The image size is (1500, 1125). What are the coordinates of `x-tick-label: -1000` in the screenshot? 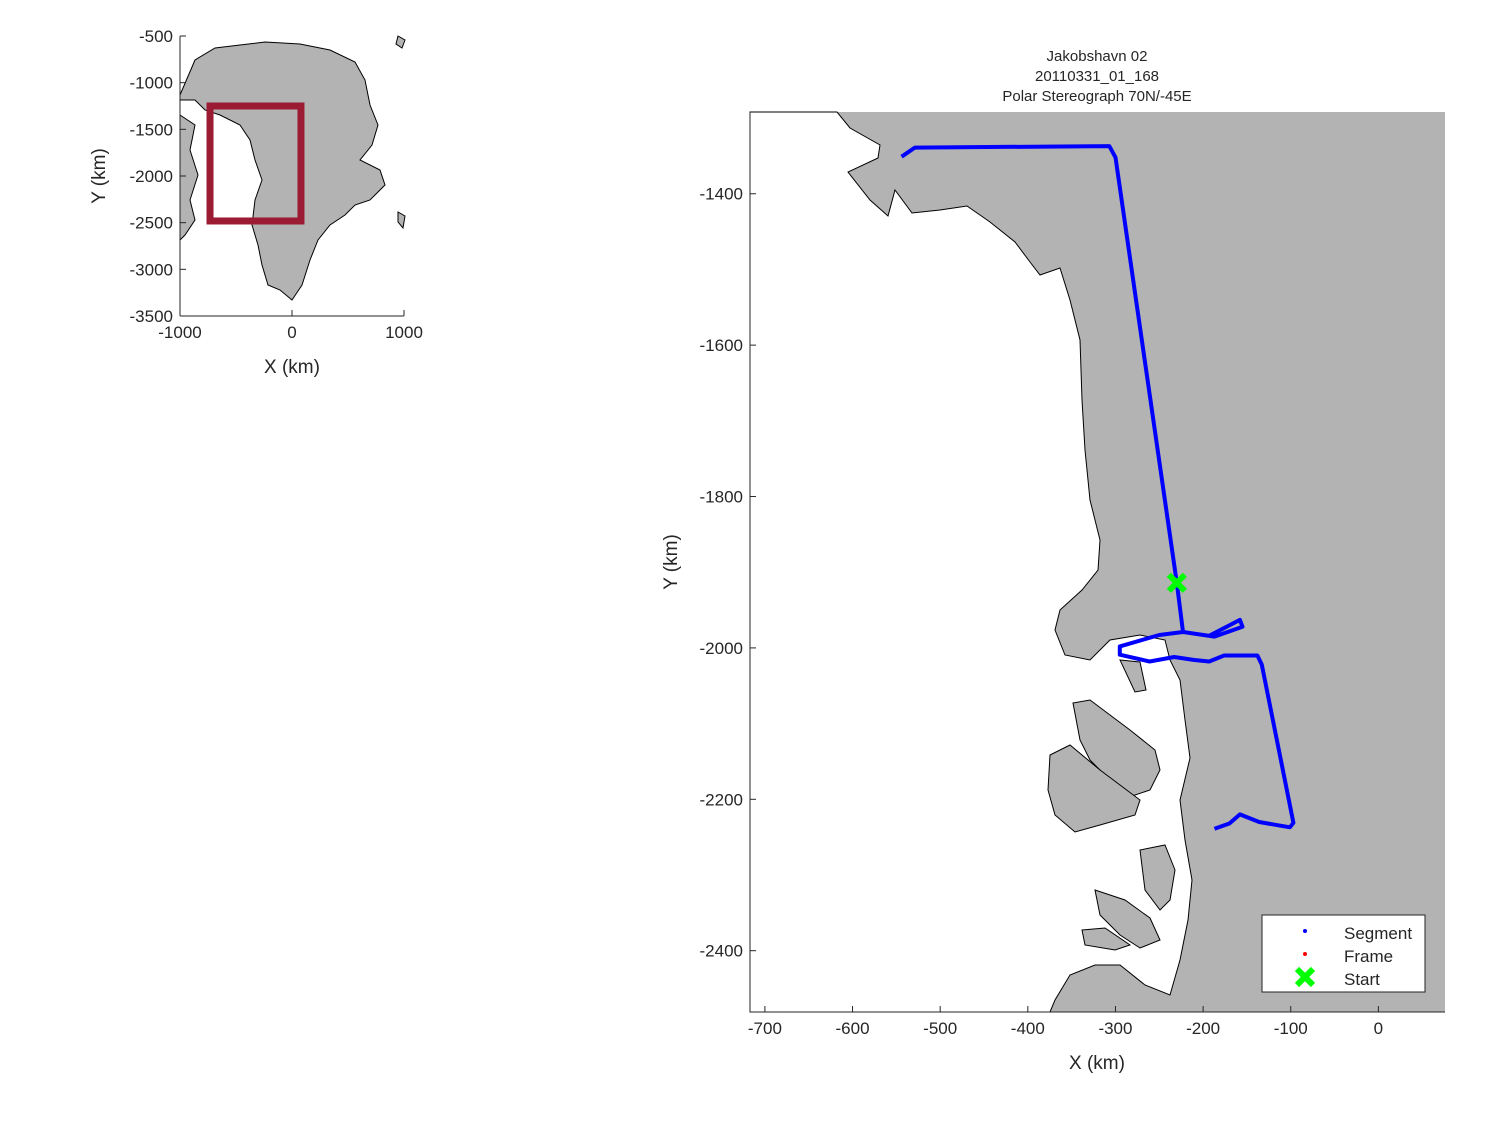 It's located at (179, 332).